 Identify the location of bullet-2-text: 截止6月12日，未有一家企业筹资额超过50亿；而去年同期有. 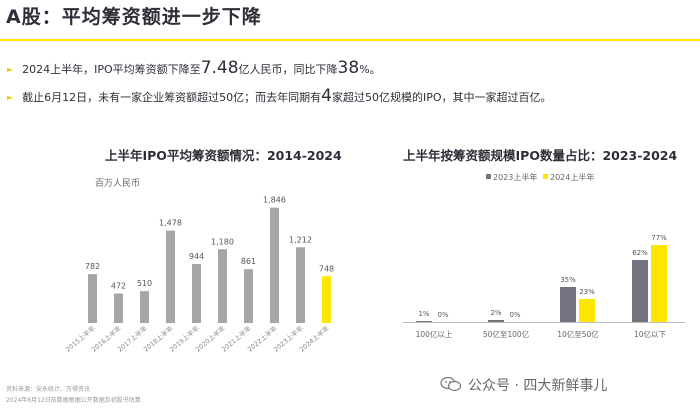
(172, 97).